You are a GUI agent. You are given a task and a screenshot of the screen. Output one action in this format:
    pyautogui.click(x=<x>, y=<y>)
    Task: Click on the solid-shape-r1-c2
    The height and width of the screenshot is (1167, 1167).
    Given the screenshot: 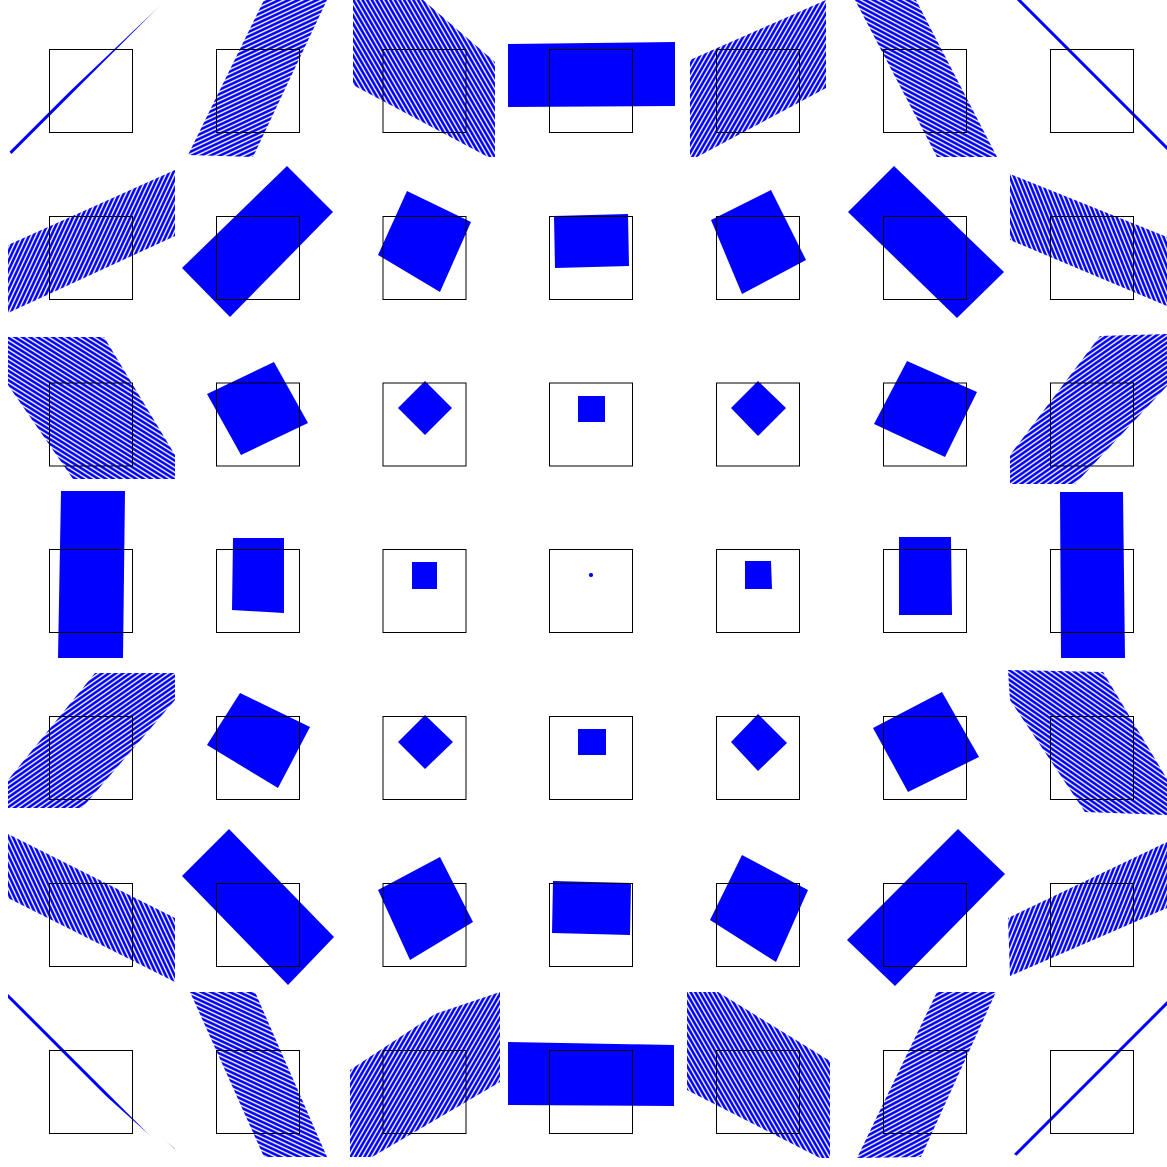 What is the action you would take?
    pyautogui.click(x=424, y=241)
    